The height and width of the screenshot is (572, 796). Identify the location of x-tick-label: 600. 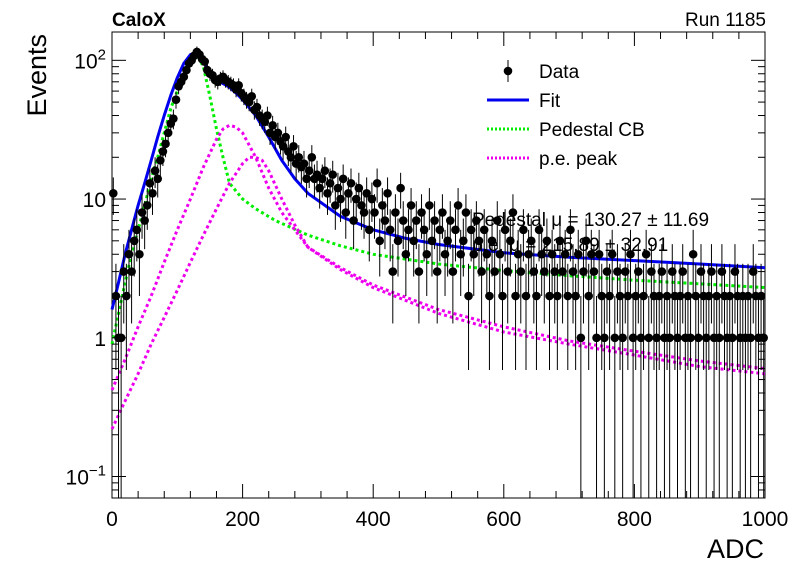
(503, 519).